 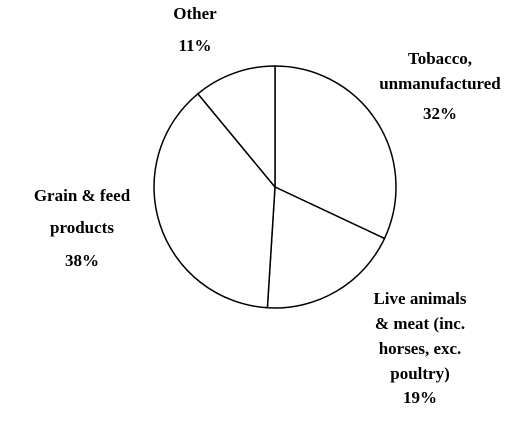 What do you see at coordinates (195, 13) in the screenshot?
I see `slice-label: Other` at bounding box center [195, 13].